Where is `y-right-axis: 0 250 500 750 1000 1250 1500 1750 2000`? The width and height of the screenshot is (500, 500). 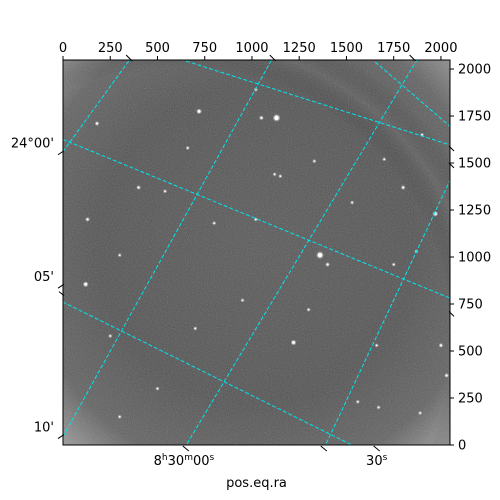 y-right-axis: 0 250 500 750 1000 1250 1500 1750 2000 is located at coordinates (470, 258).